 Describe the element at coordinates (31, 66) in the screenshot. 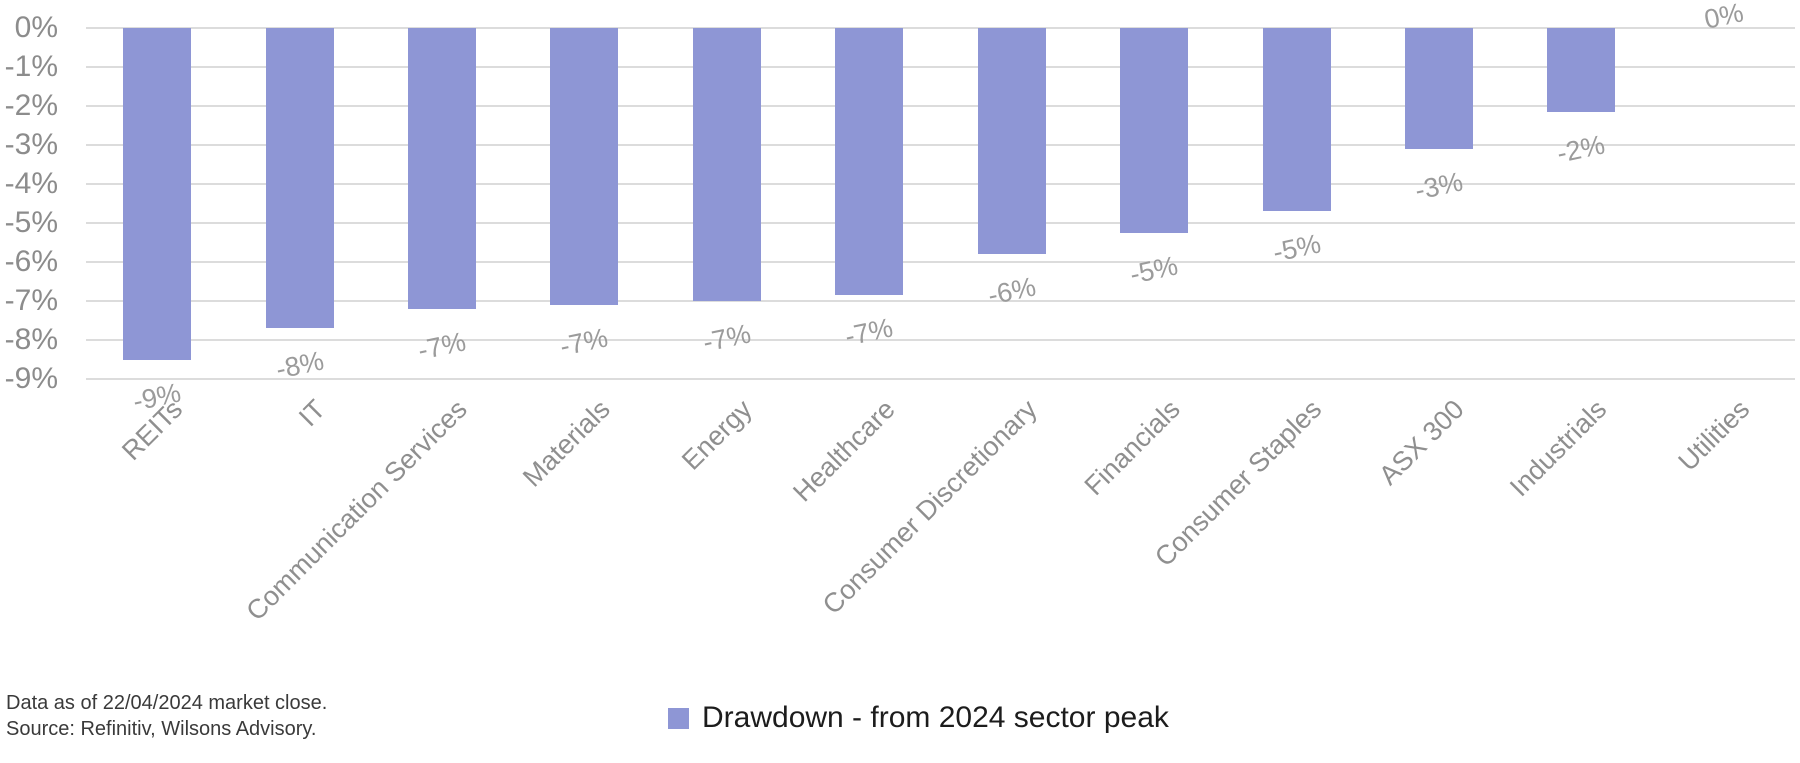

I see `y-tick-label: -1%` at that location.